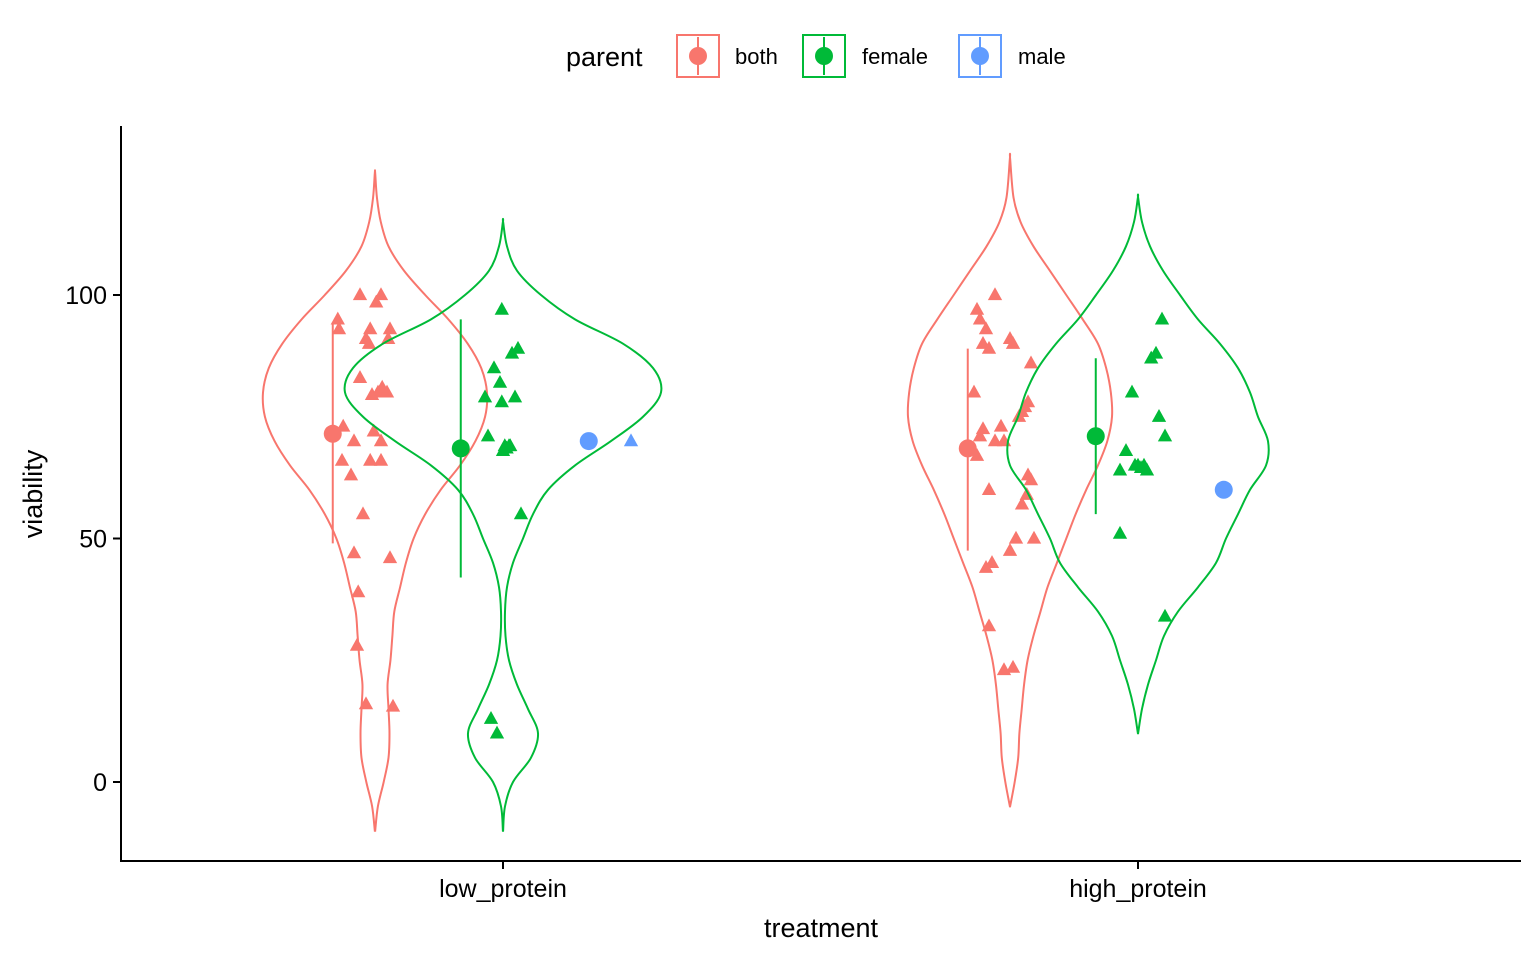 The height and width of the screenshot is (960, 1536). Describe the element at coordinates (609, 441) in the screenshot. I see `group-low_protein-male` at that location.